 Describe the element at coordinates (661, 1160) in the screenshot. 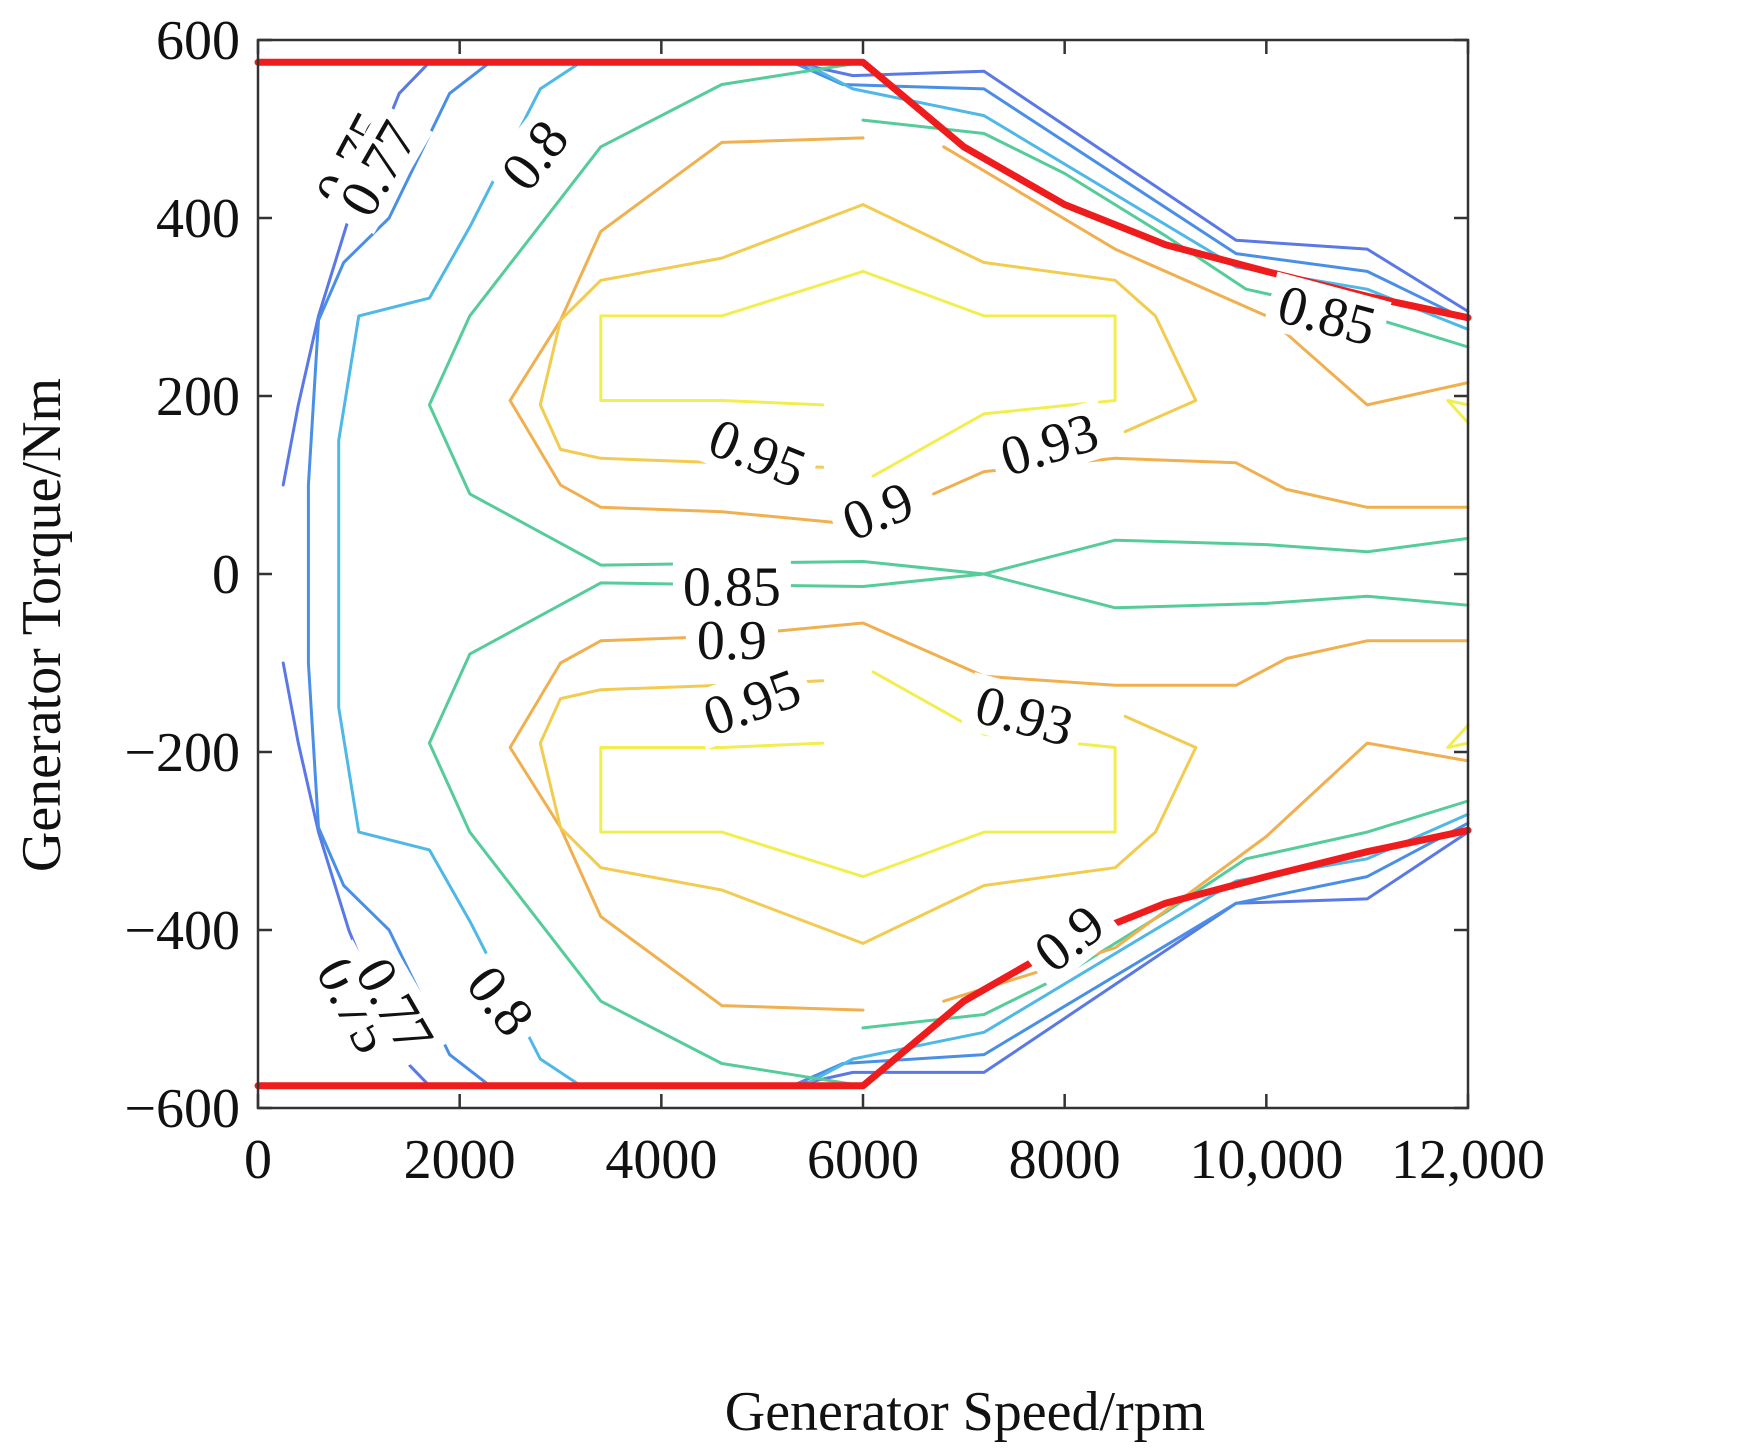

I see `x-tick-label: 4000` at that location.